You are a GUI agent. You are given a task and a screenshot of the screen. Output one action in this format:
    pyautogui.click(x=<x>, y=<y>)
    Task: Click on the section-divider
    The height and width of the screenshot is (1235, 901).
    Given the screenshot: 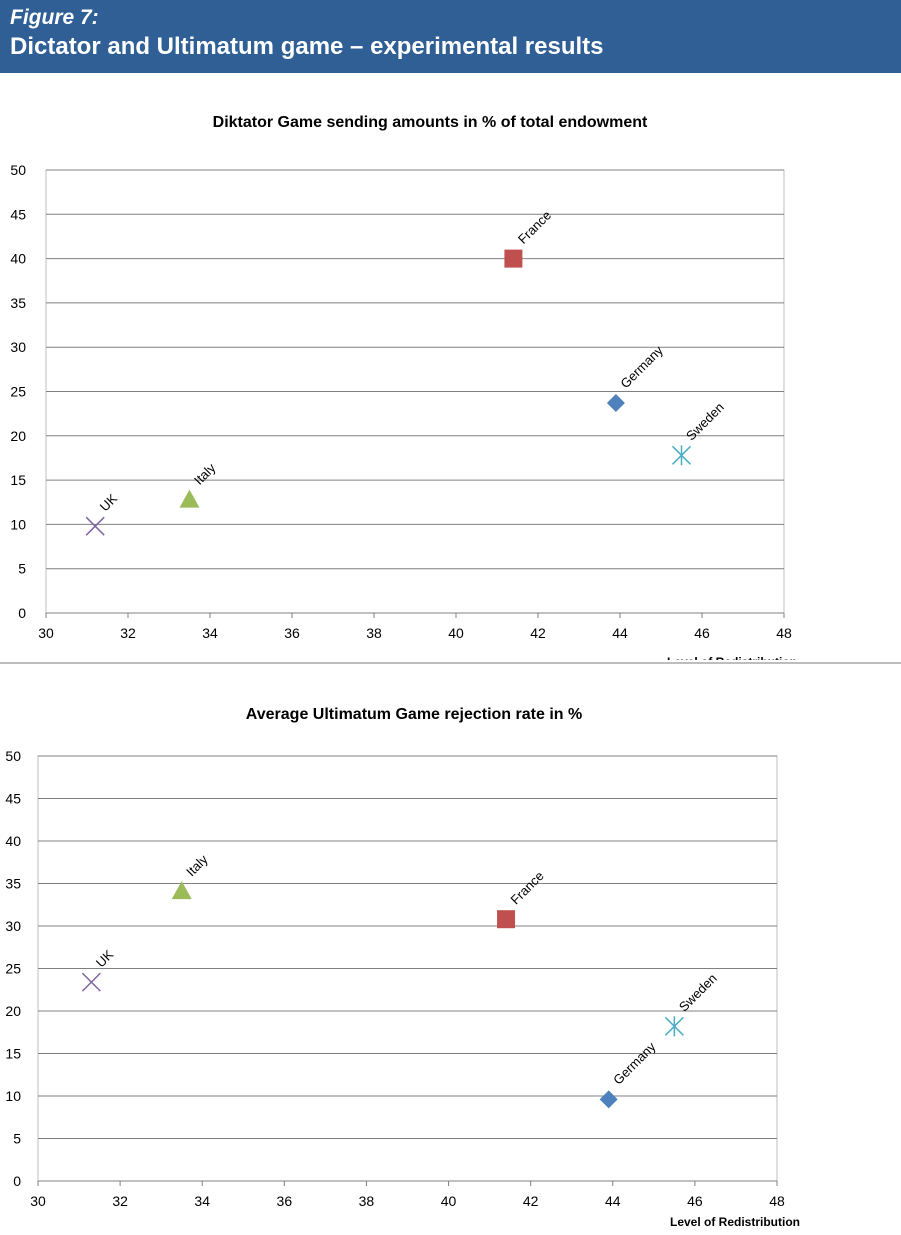 What is the action you would take?
    pyautogui.click(x=450, y=663)
    